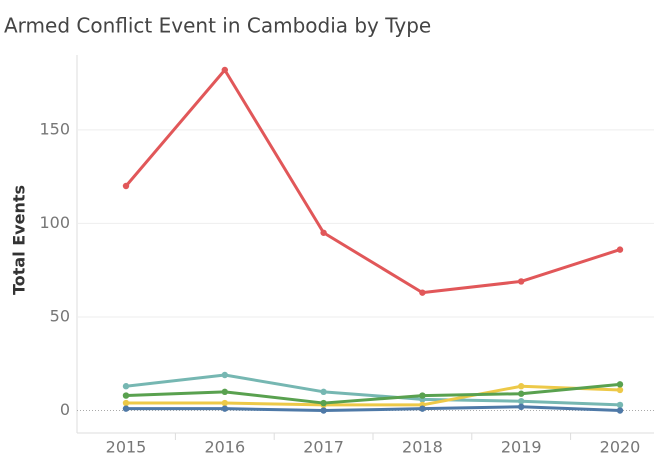  I want to click on y-tick-label: 50, so click(60, 315).